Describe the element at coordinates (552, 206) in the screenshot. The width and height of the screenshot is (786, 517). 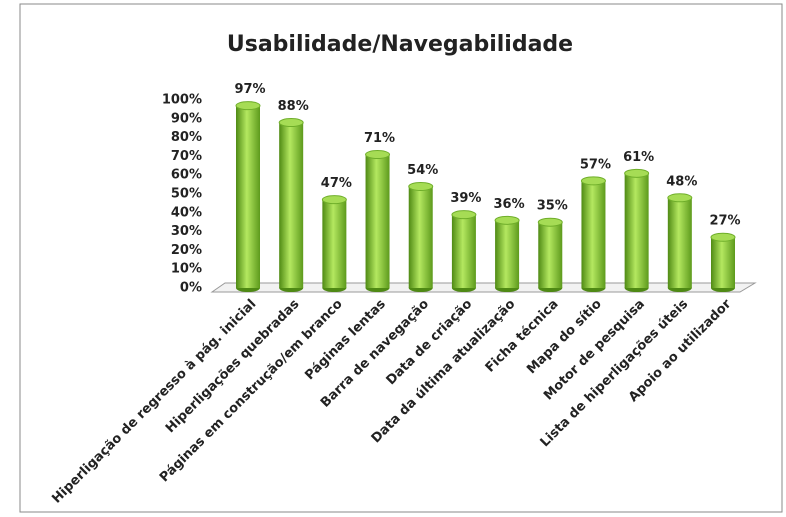
I see `value-label: 35%` at that location.